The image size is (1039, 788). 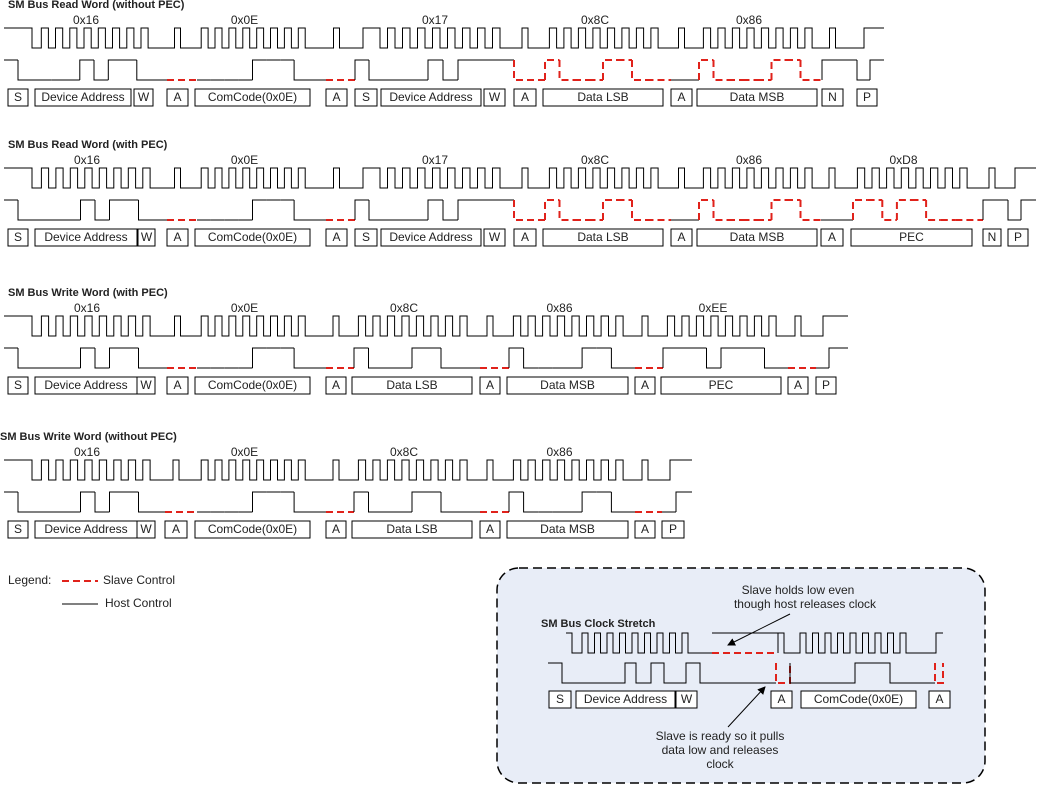 I want to click on byte-value: 0xEE, so click(x=713, y=308).